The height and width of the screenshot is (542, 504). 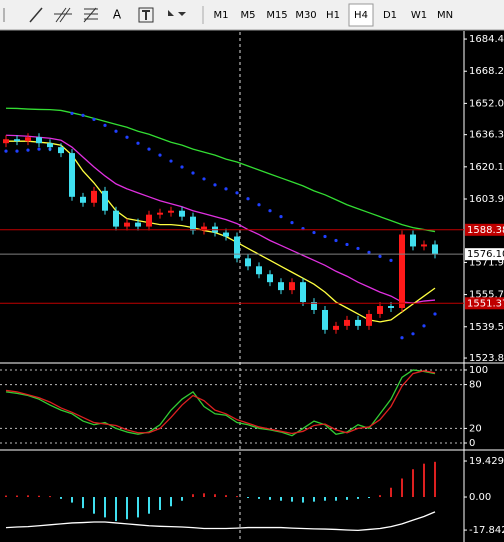 I want to click on timeframe-button: M5, so click(x=248, y=15).